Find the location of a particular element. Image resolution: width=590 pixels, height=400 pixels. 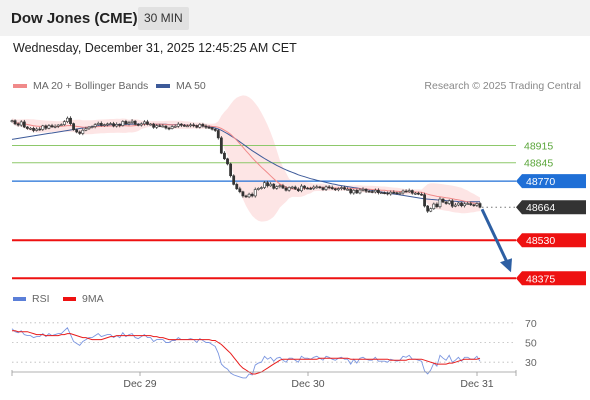

legend-ma50: MA 50 is located at coordinates (181, 86).